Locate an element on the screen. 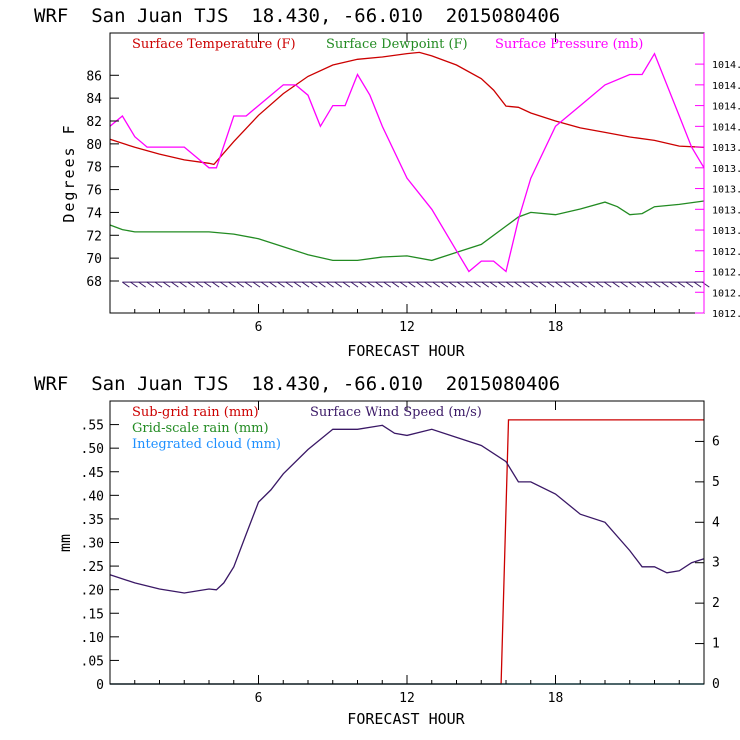 The width and height of the screenshot is (740, 740). legend-entry: Grid-scale rain (mm) is located at coordinates (200, 428).